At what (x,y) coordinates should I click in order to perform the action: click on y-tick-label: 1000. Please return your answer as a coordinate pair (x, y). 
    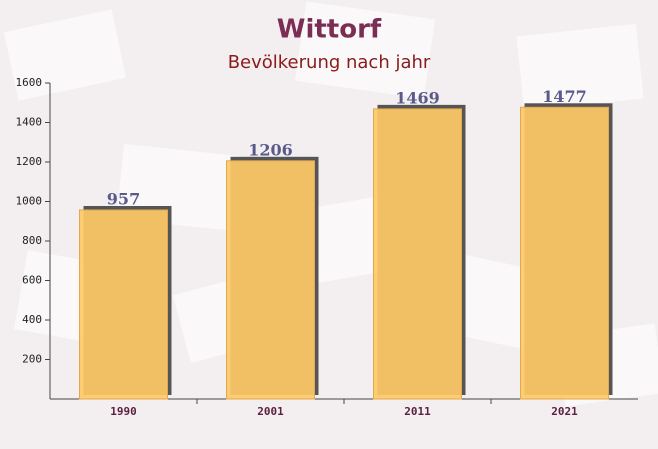
    Looking at the image, I should click on (29, 201).